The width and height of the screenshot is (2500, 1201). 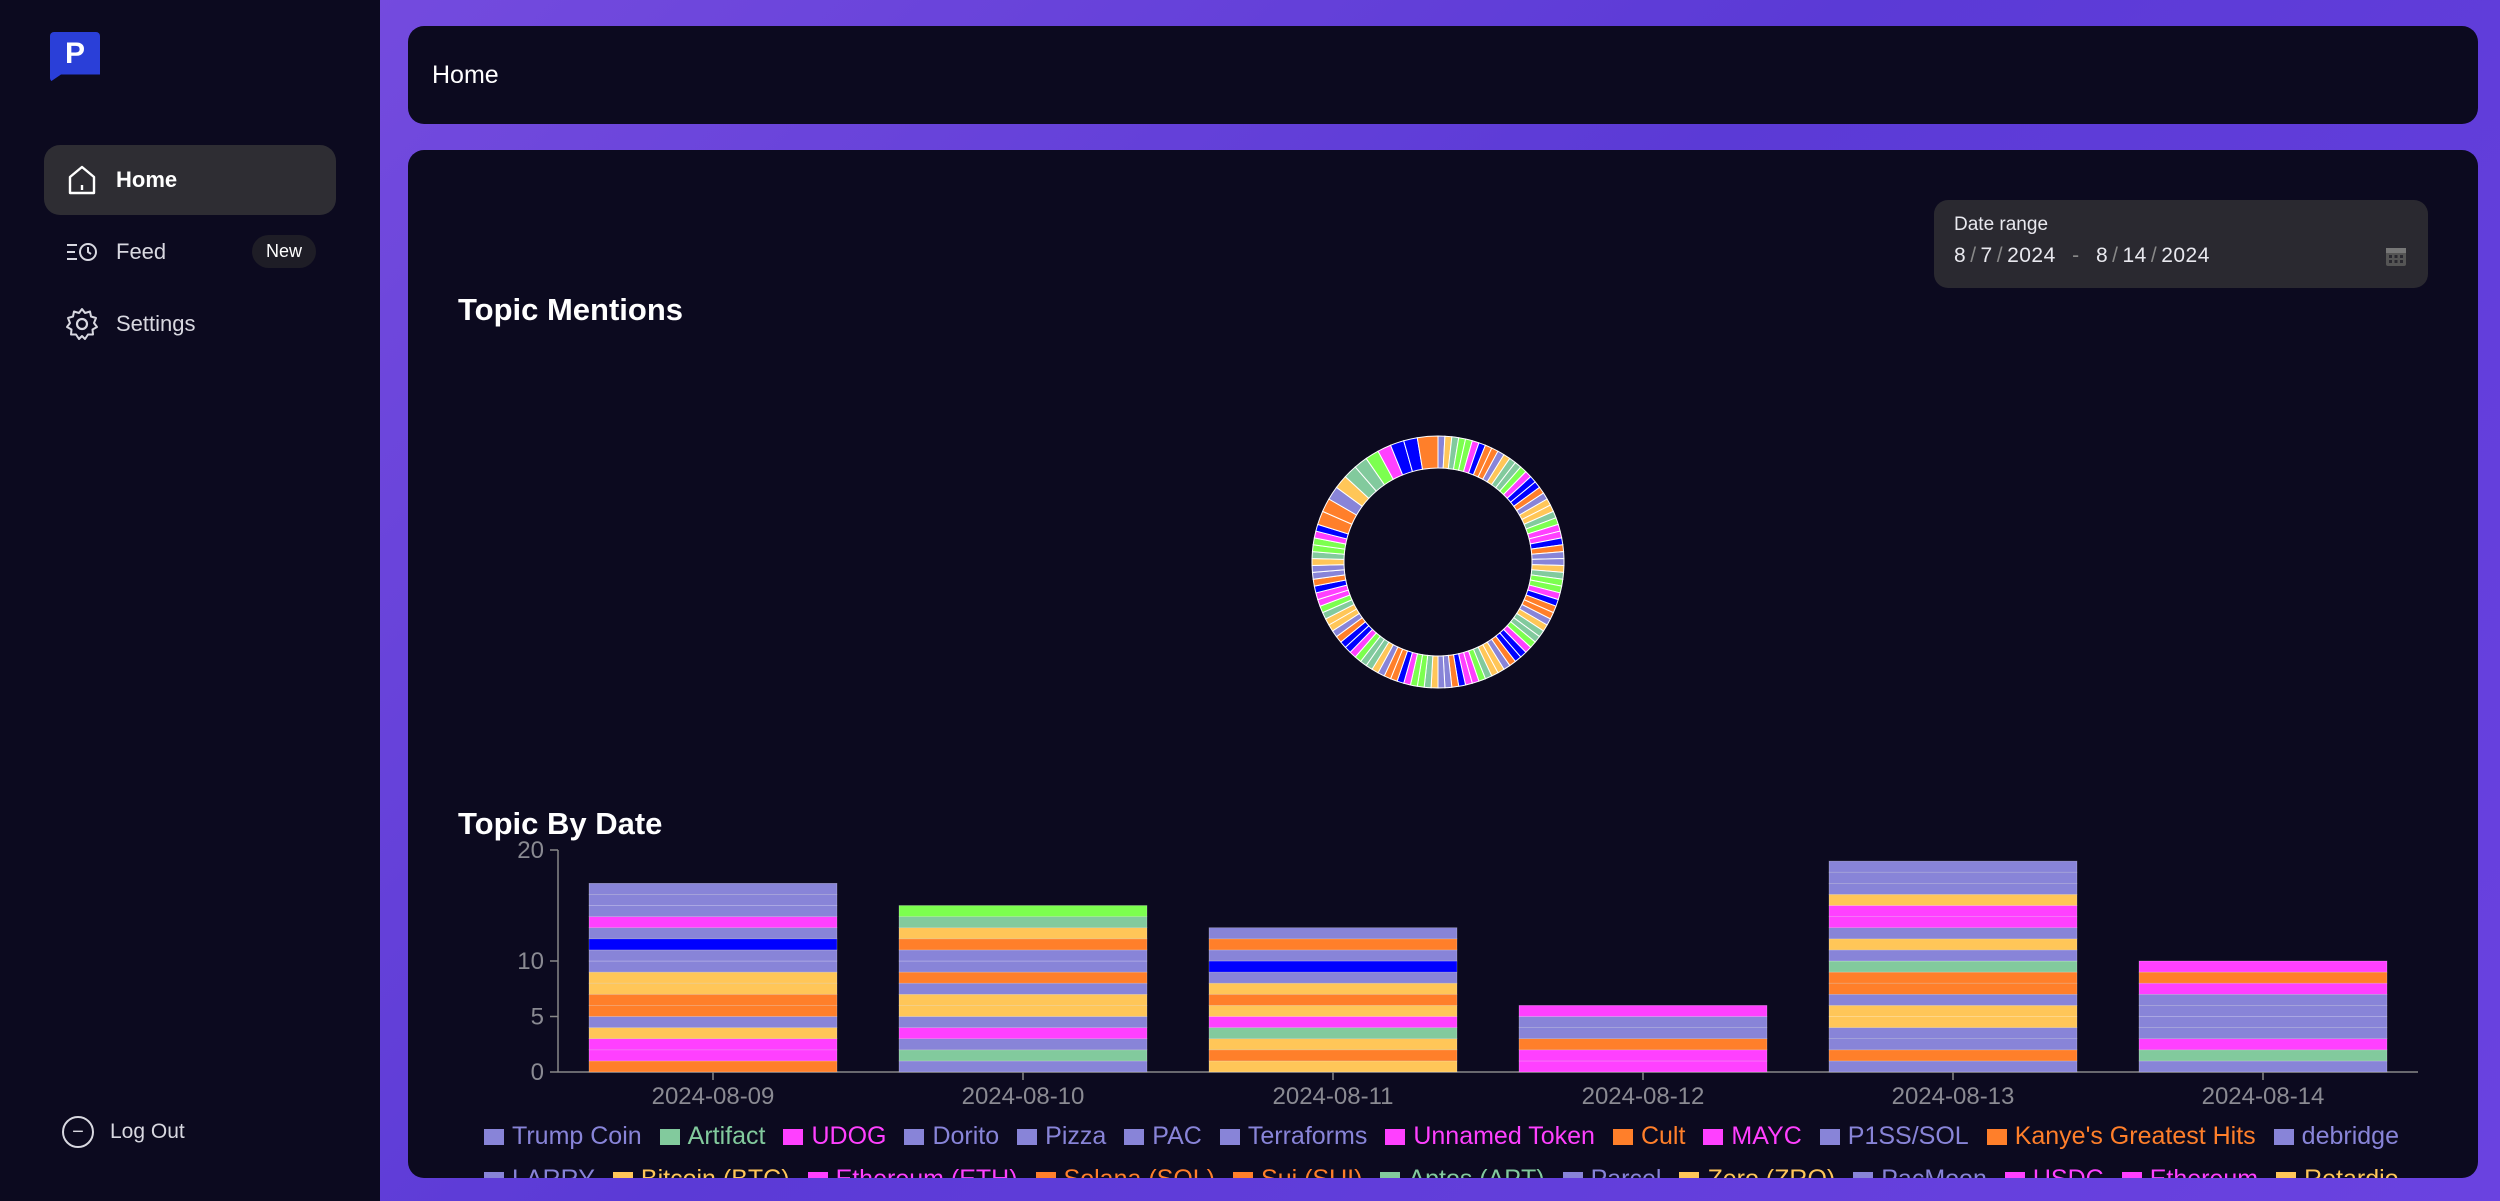 I want to click on legend-item: PAC, so click(x=1163, y=1136).